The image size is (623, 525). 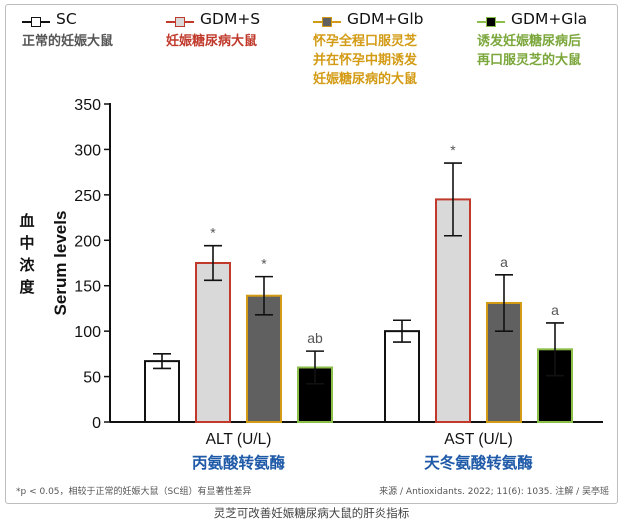 What do you see at coordinates (36, 22) in the screenshot?
I see `legend-marker-sc` at bounding box center [36, 22].